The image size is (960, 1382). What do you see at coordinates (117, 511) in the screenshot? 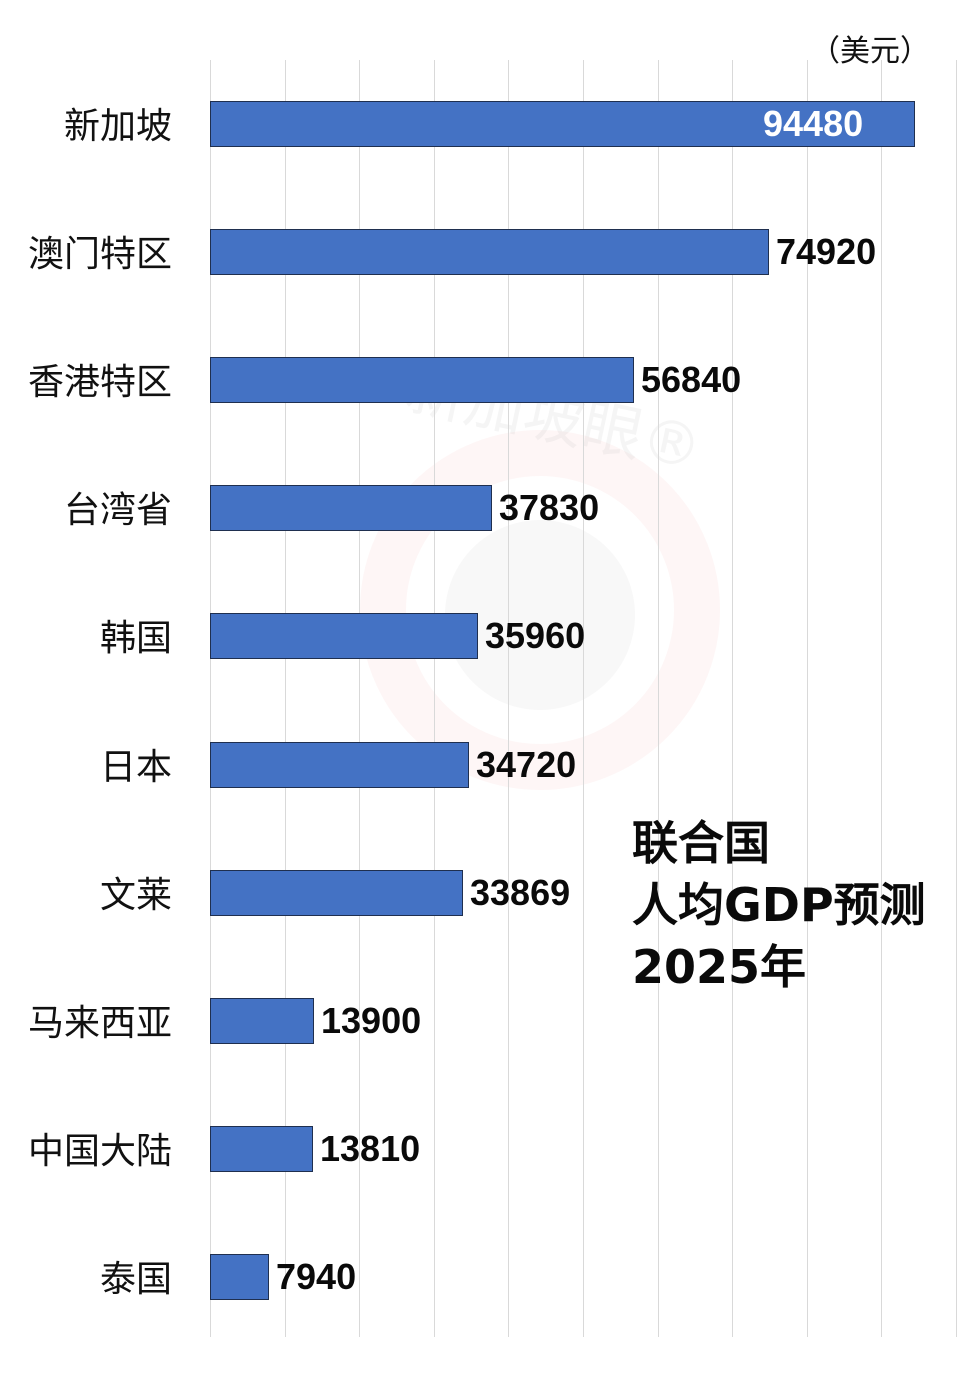
I see `category-label: 台湾省` at bounding box center [117, 511].